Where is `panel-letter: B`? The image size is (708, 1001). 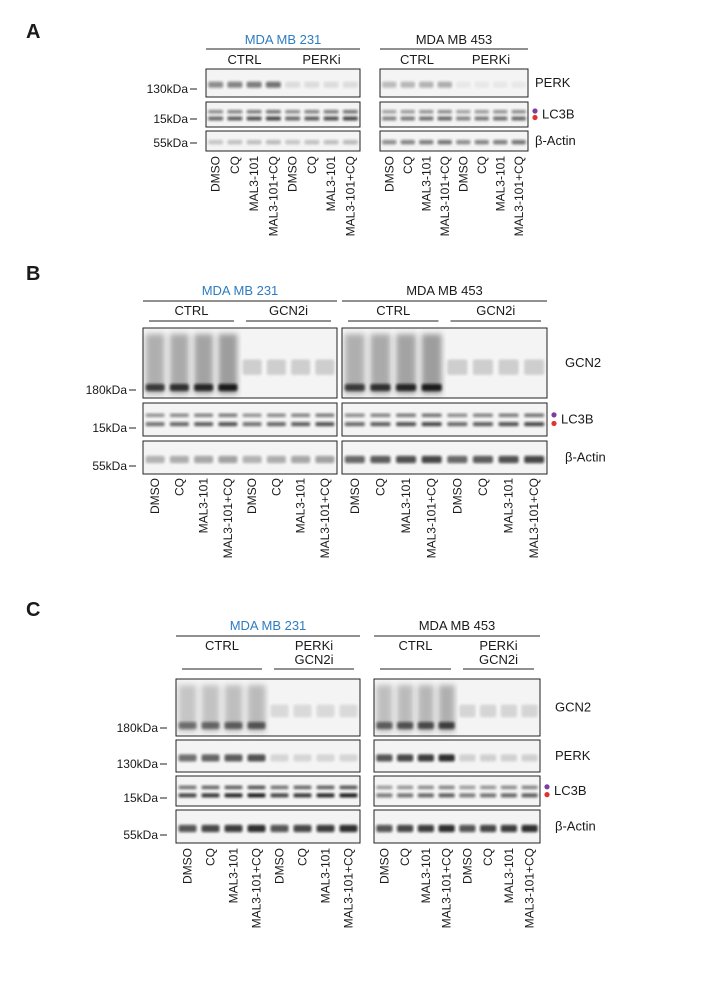
panel-letter: B is located at coordinates (33, 274).